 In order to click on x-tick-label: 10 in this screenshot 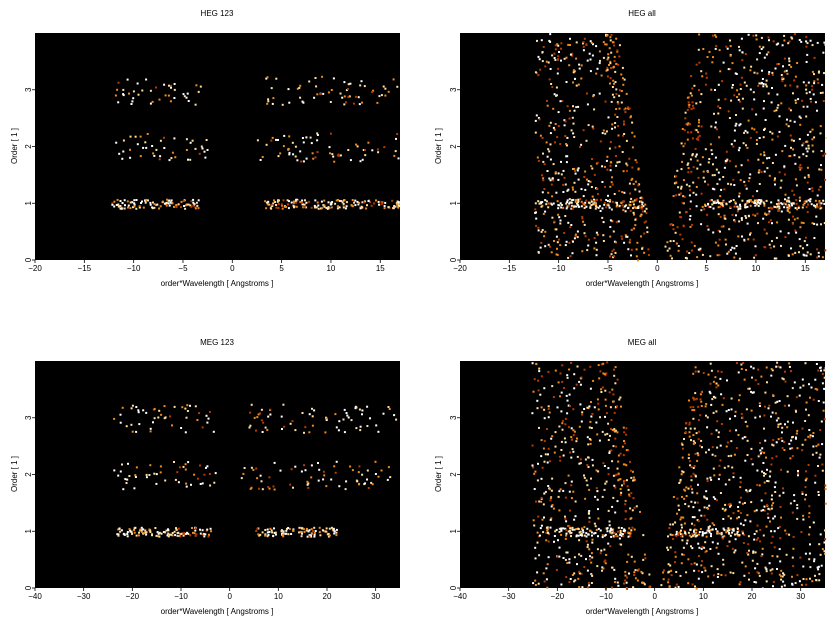, I will do `click(330, 268)`.